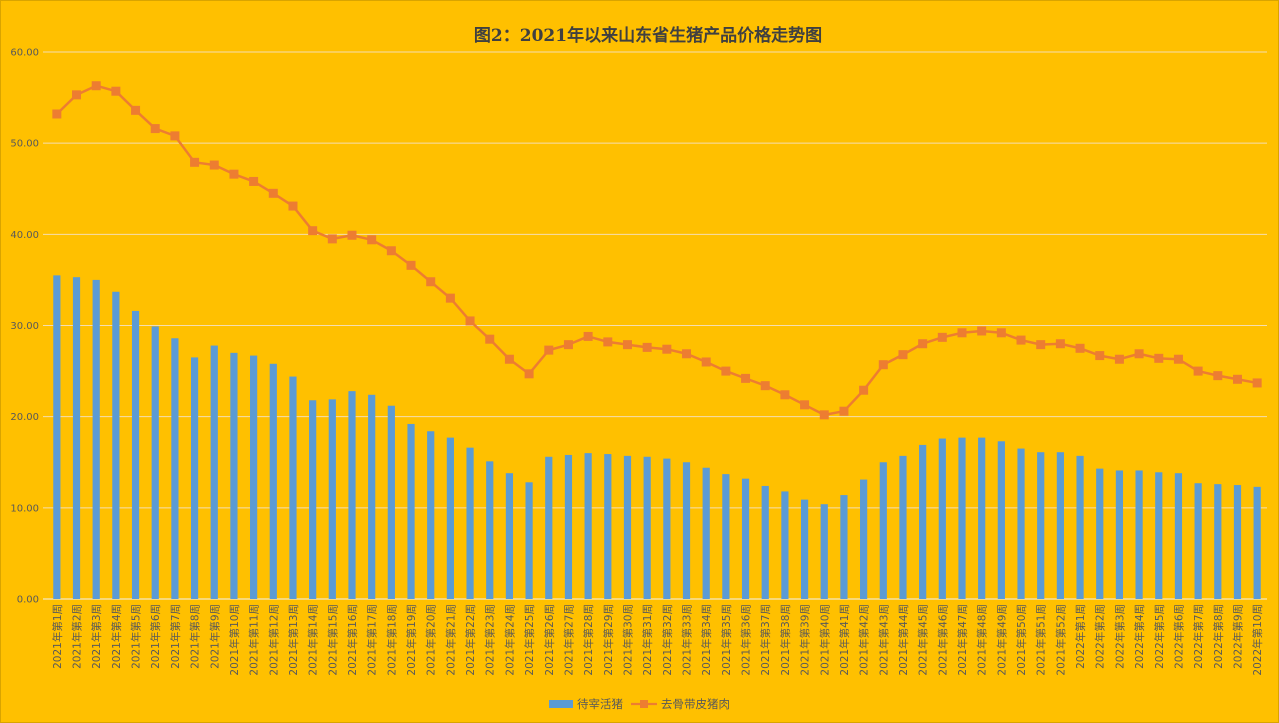 This screenshot has width=1279, height=723. What do you see at coordinates (254, 640) in the screenshot?
I see `x-tick-label: 2021年第11周` at bounding box center [254, 640].